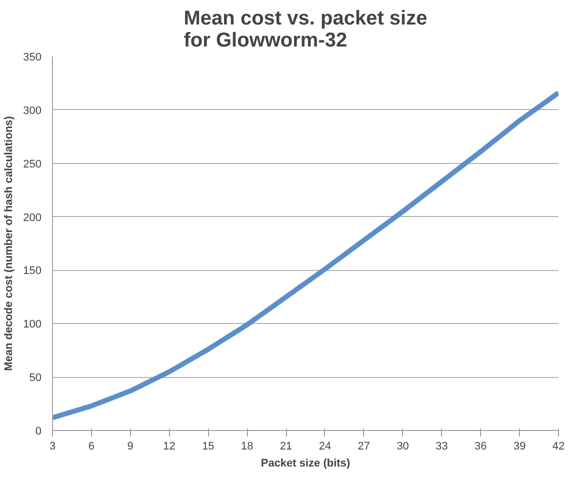  What do you see at coordinates (169, 446) in the screenshot?
I see `x-tick-label: 12` at bounding box center [169, 446].